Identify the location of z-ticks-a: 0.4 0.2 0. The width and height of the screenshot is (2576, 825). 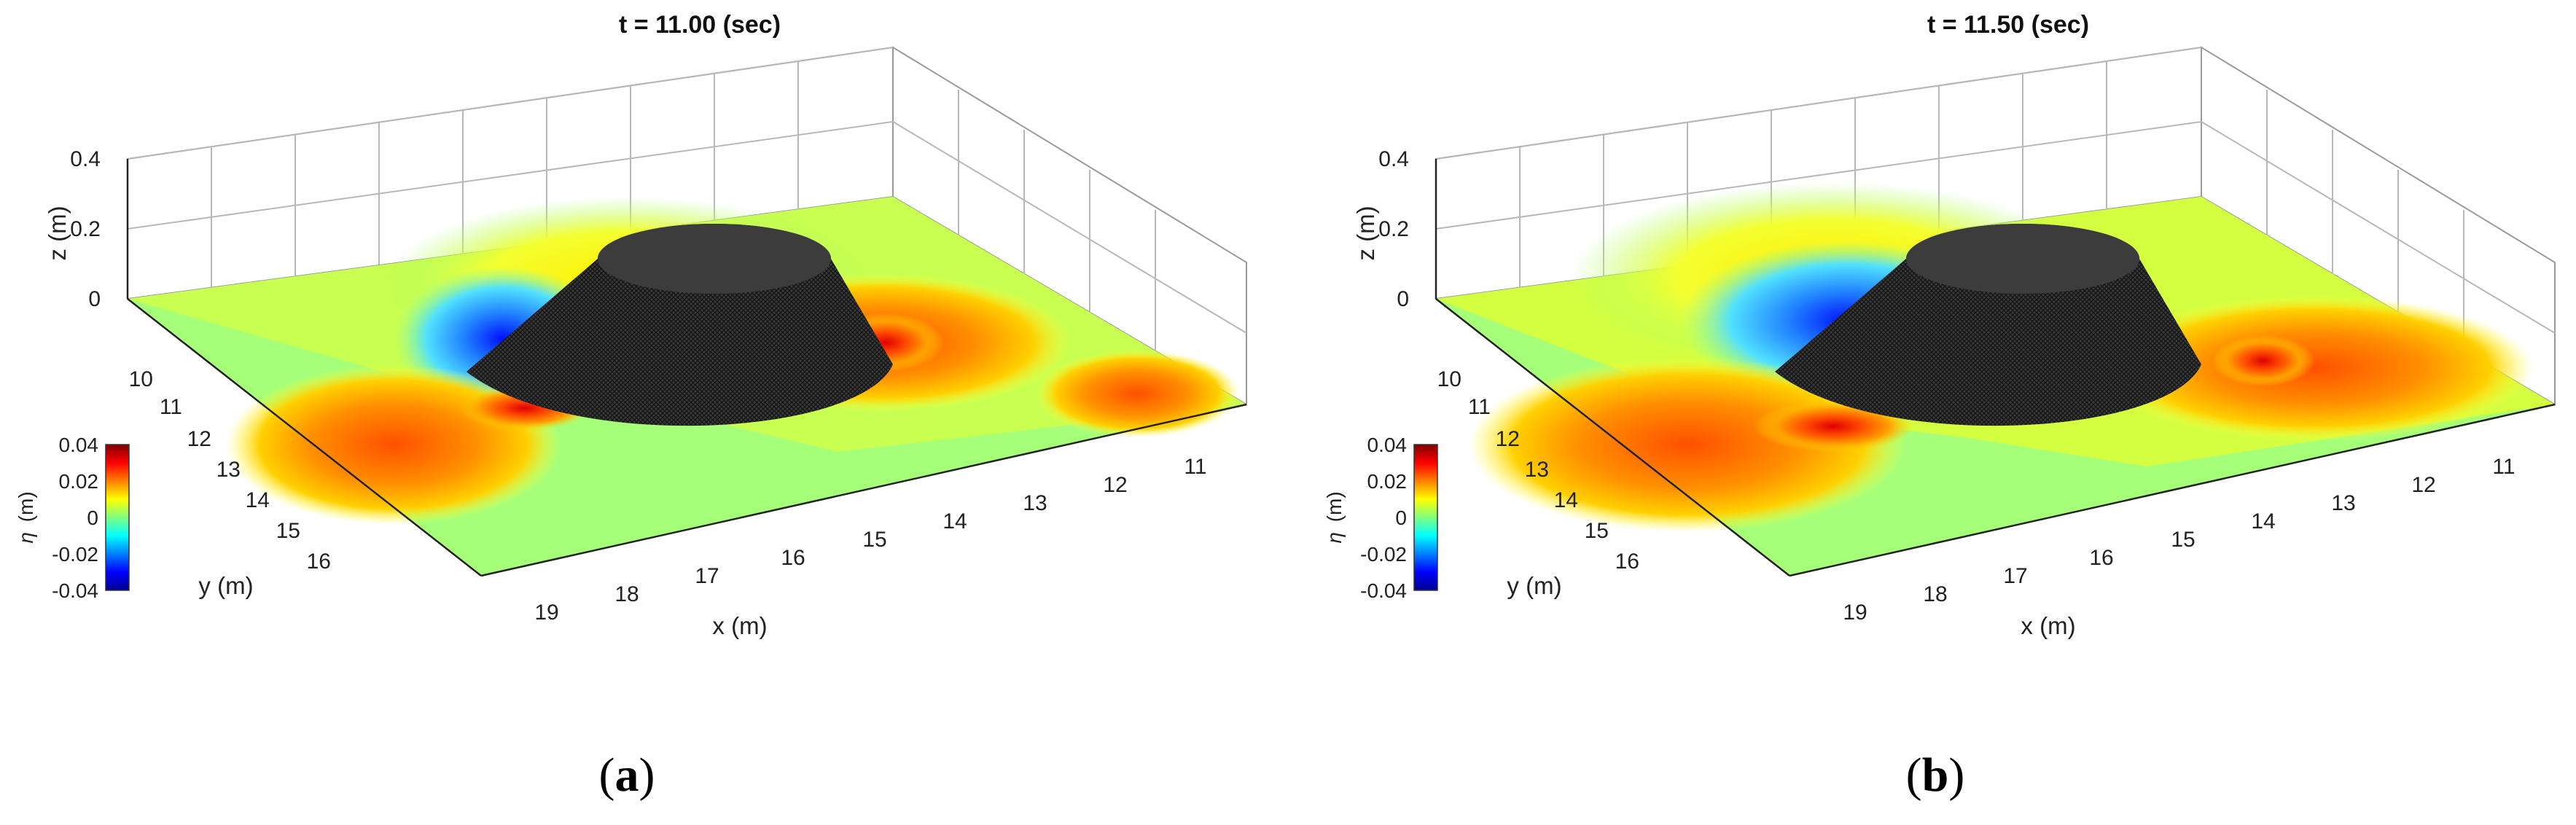
(85, 229).